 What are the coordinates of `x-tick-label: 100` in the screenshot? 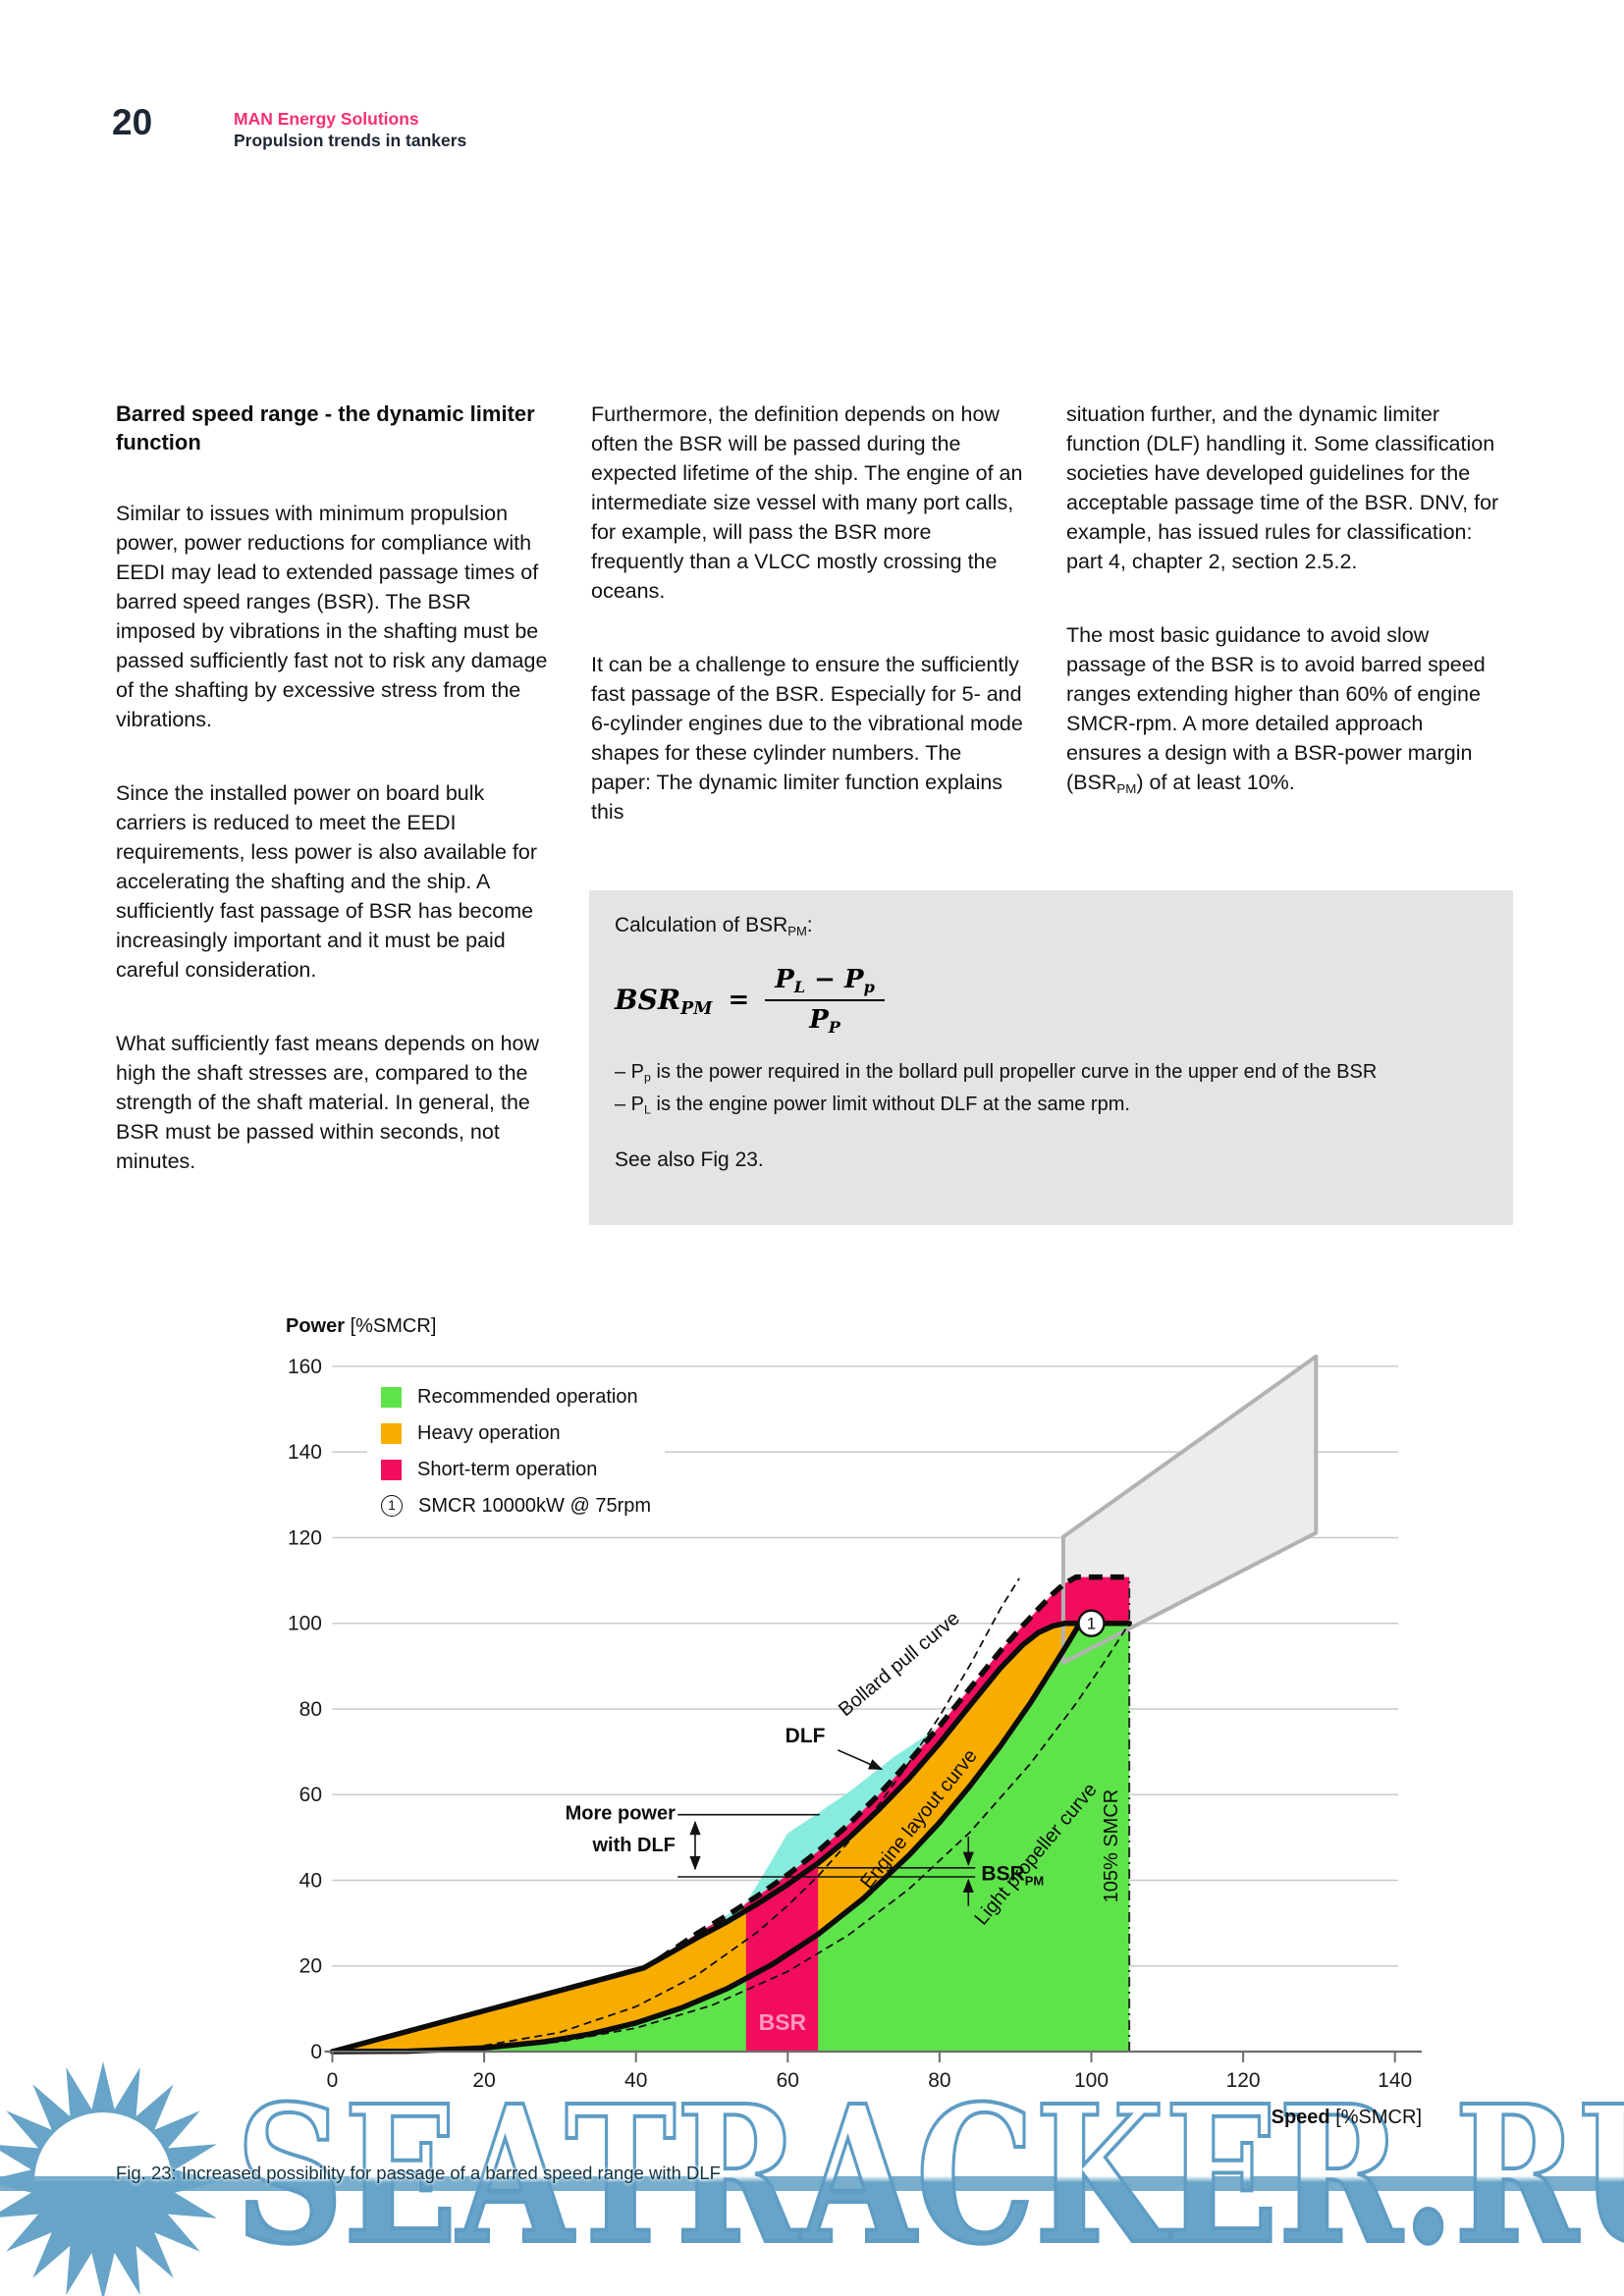 It's located at (1091, 2080).